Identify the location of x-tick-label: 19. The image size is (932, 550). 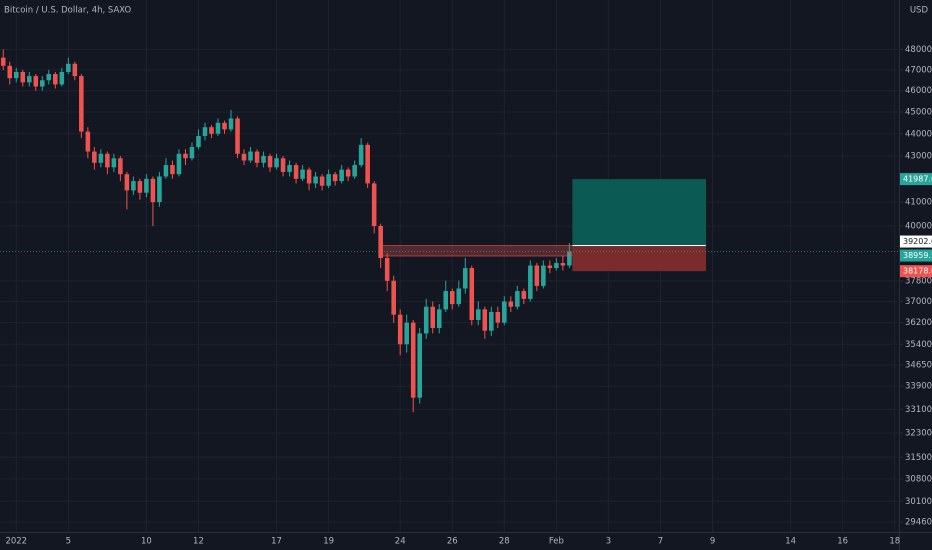
(328, 542).